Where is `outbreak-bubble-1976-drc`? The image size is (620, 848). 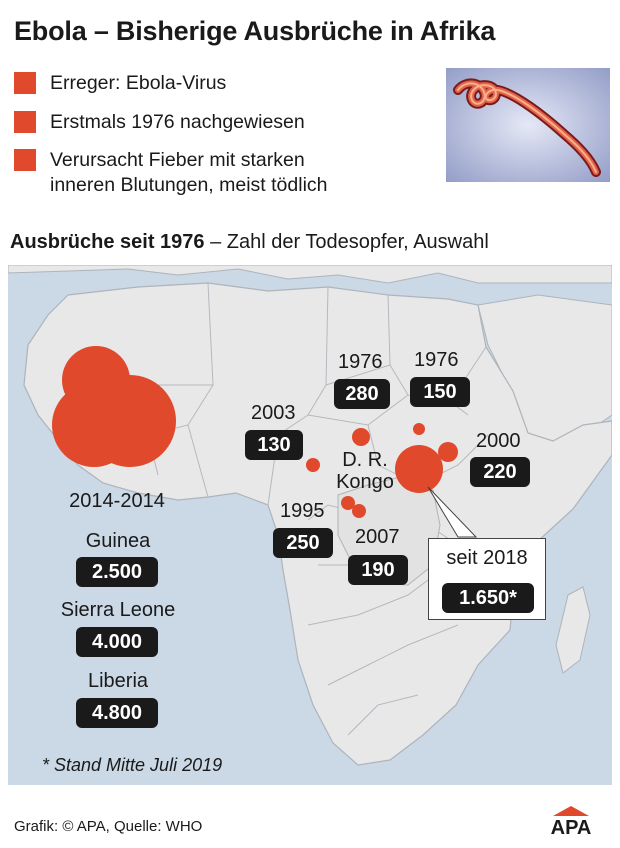 outbreak-bubble-1976-drc is located at coordinates (419, 429).